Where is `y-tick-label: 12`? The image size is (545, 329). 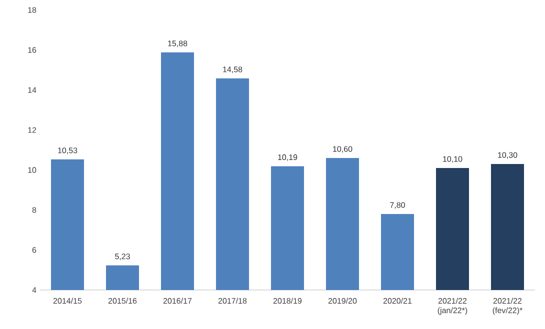 y-tick-label: 12 is located at coordinates (32, 130).